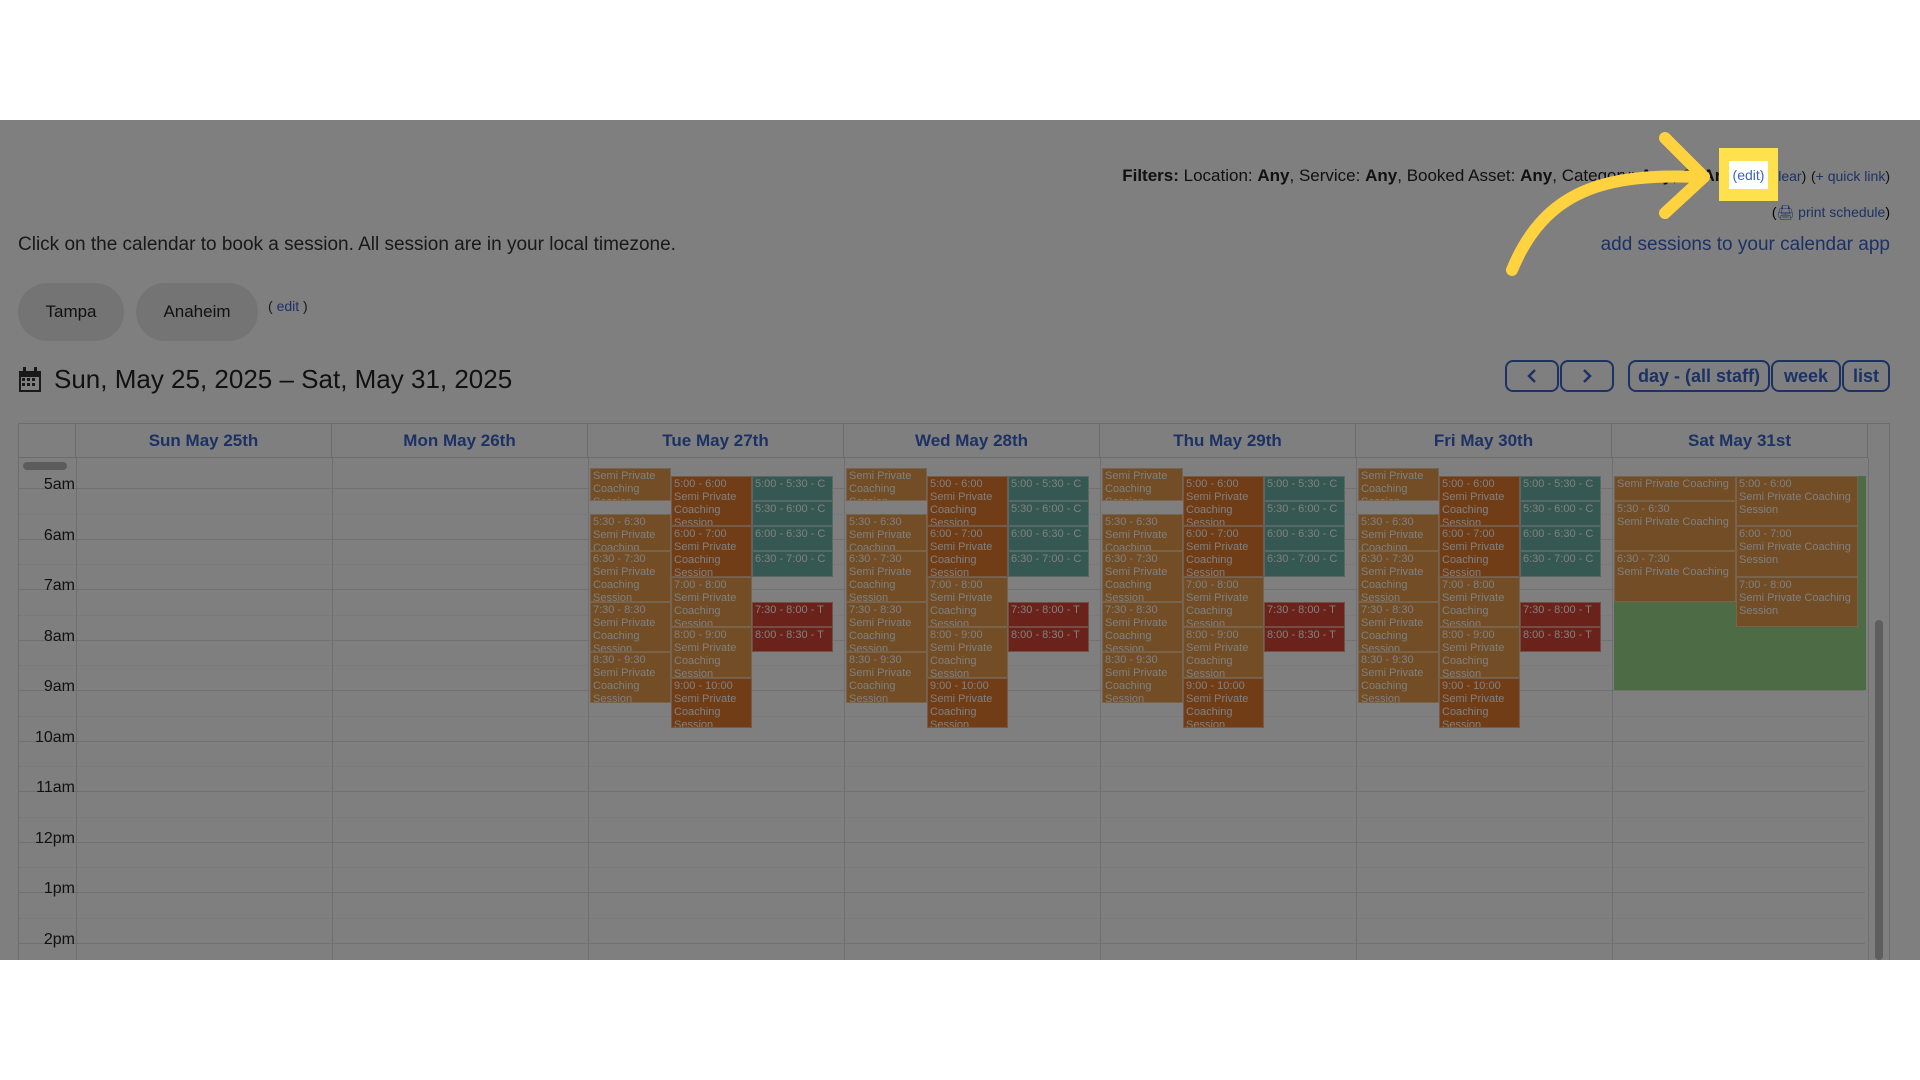  What do you see at coordinates (204, 441) in the screenshot?
I see `day-header-sun: Sun May 25th` at bounding box center [204, 441].